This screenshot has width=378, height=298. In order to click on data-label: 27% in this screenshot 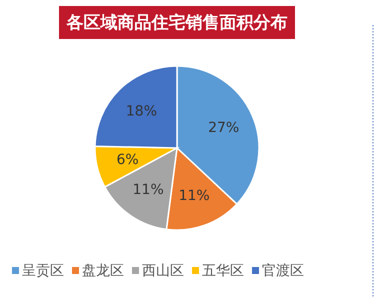, I will do `click(224, 128)`.